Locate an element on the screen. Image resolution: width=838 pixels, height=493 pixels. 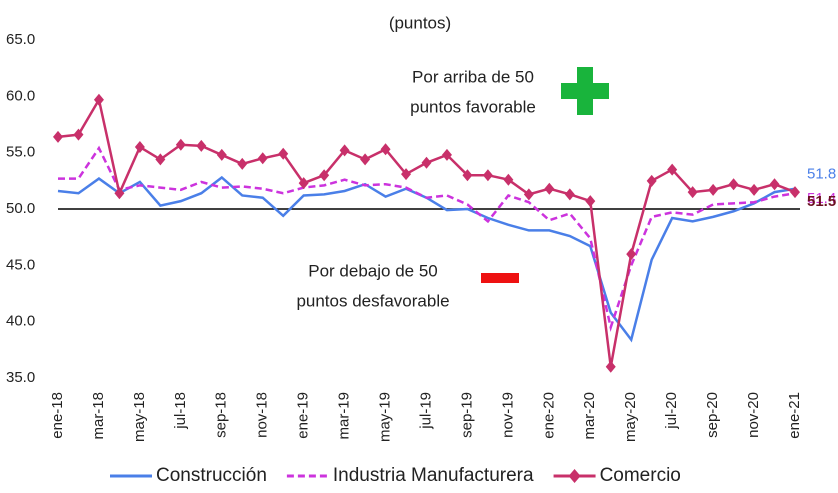
x-tick-label: ene-20 is located at coordinates (548, 415).